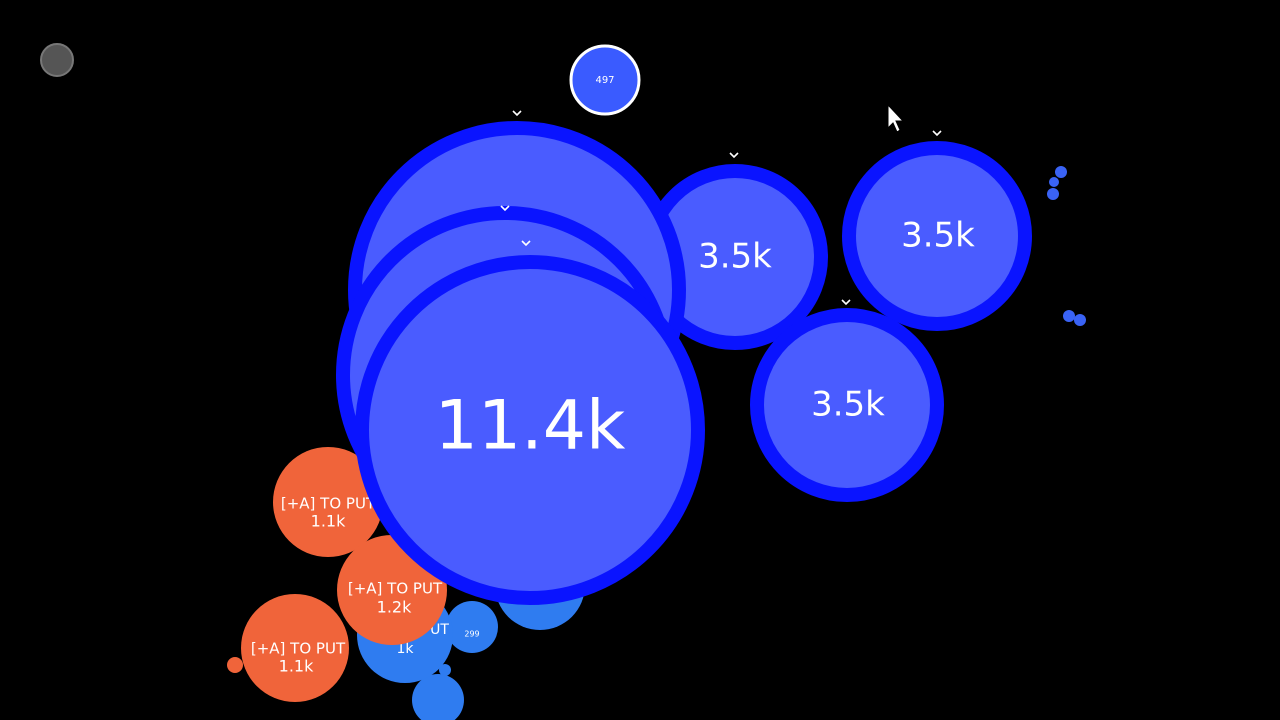  Describe the element at coordinates (57, 60) in the screenshot. I see `menu-button` at that location.